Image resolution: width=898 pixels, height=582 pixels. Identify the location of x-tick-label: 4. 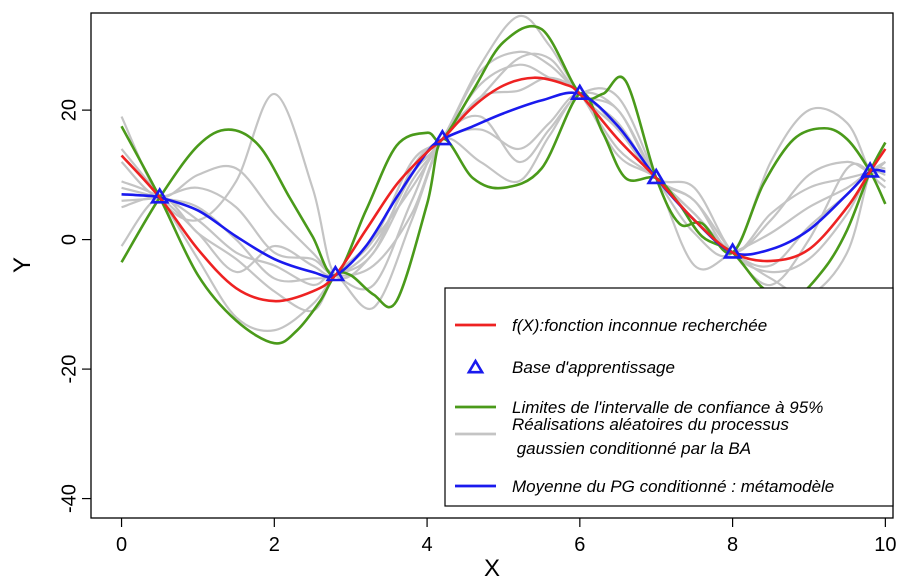
(427, 545).